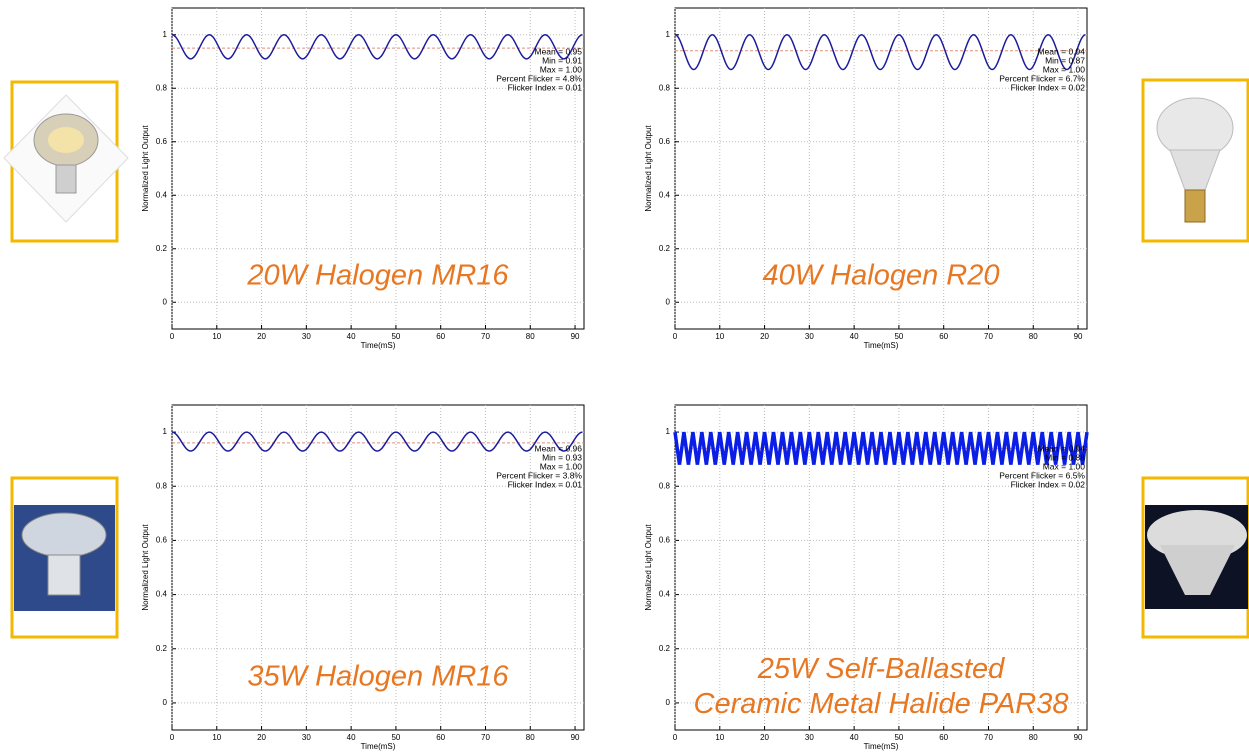 Image resolution: width=1249 pixels, height=754 pixels. Describe the element at coordinates (539, 475) in the screenshot. I see `stat-label: Percent Flicker = 3.8%` at that location.